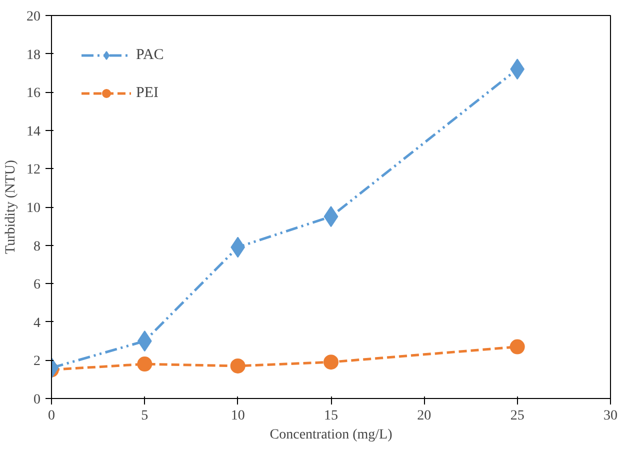 Image resolution: width=634 pixels, height=450 pixels. Describe the element at coordinates (147, 93) in the screenshot. I see `legend-label: PEI` at that location.